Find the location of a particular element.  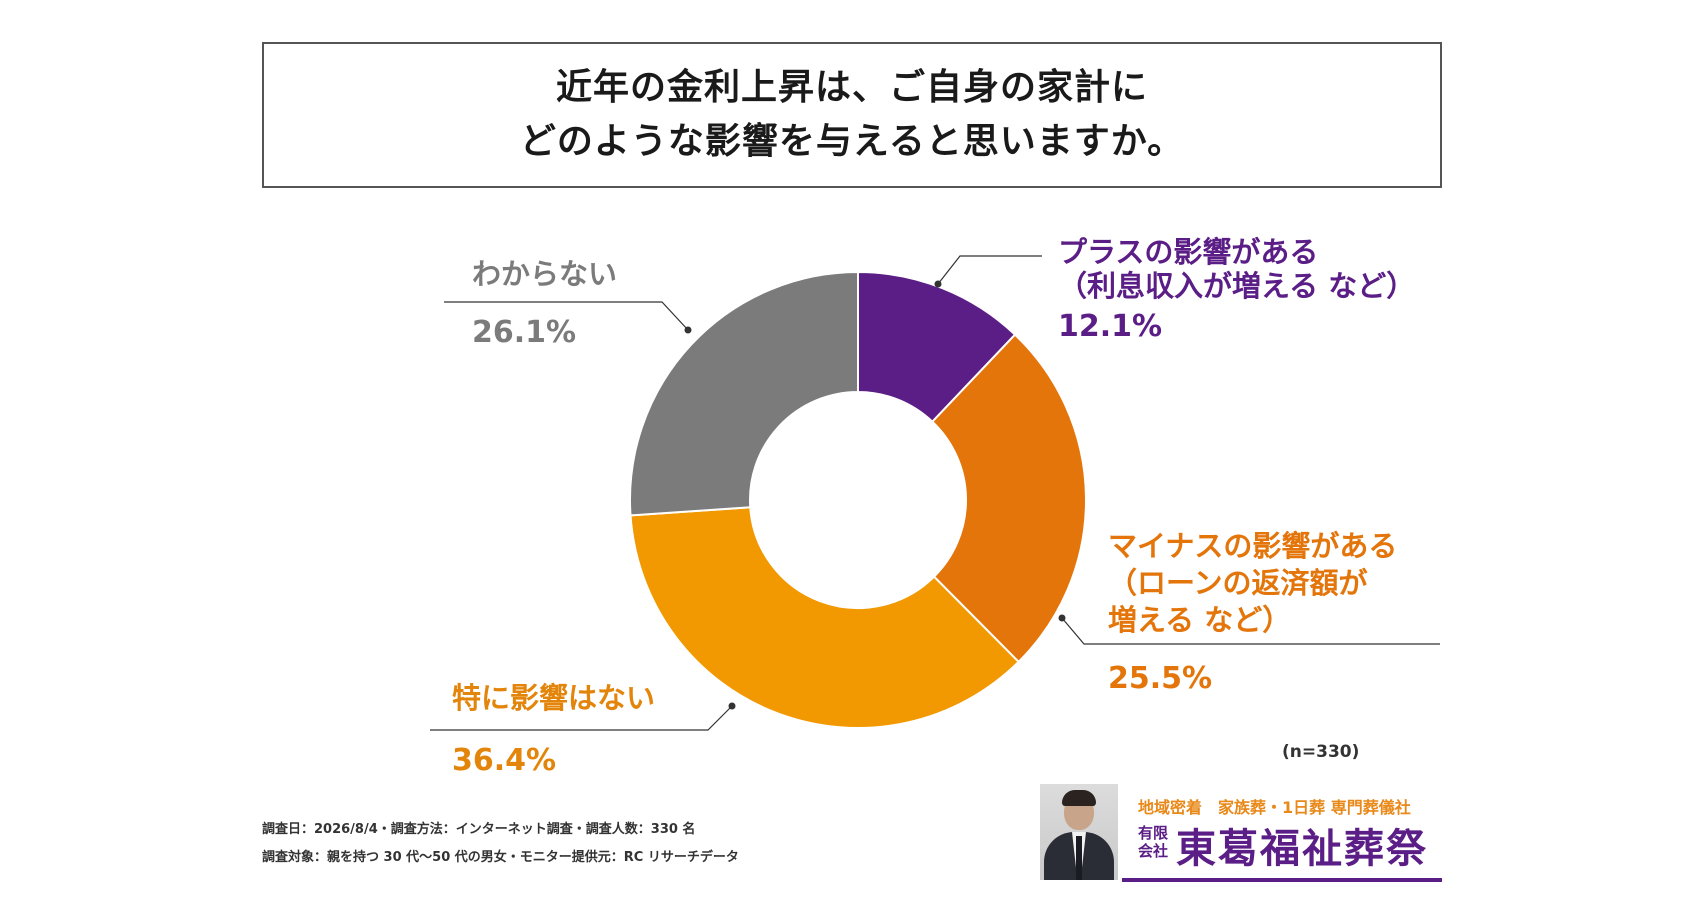

sample-size-label: (n=330) is located at coordinates (1321, 752).